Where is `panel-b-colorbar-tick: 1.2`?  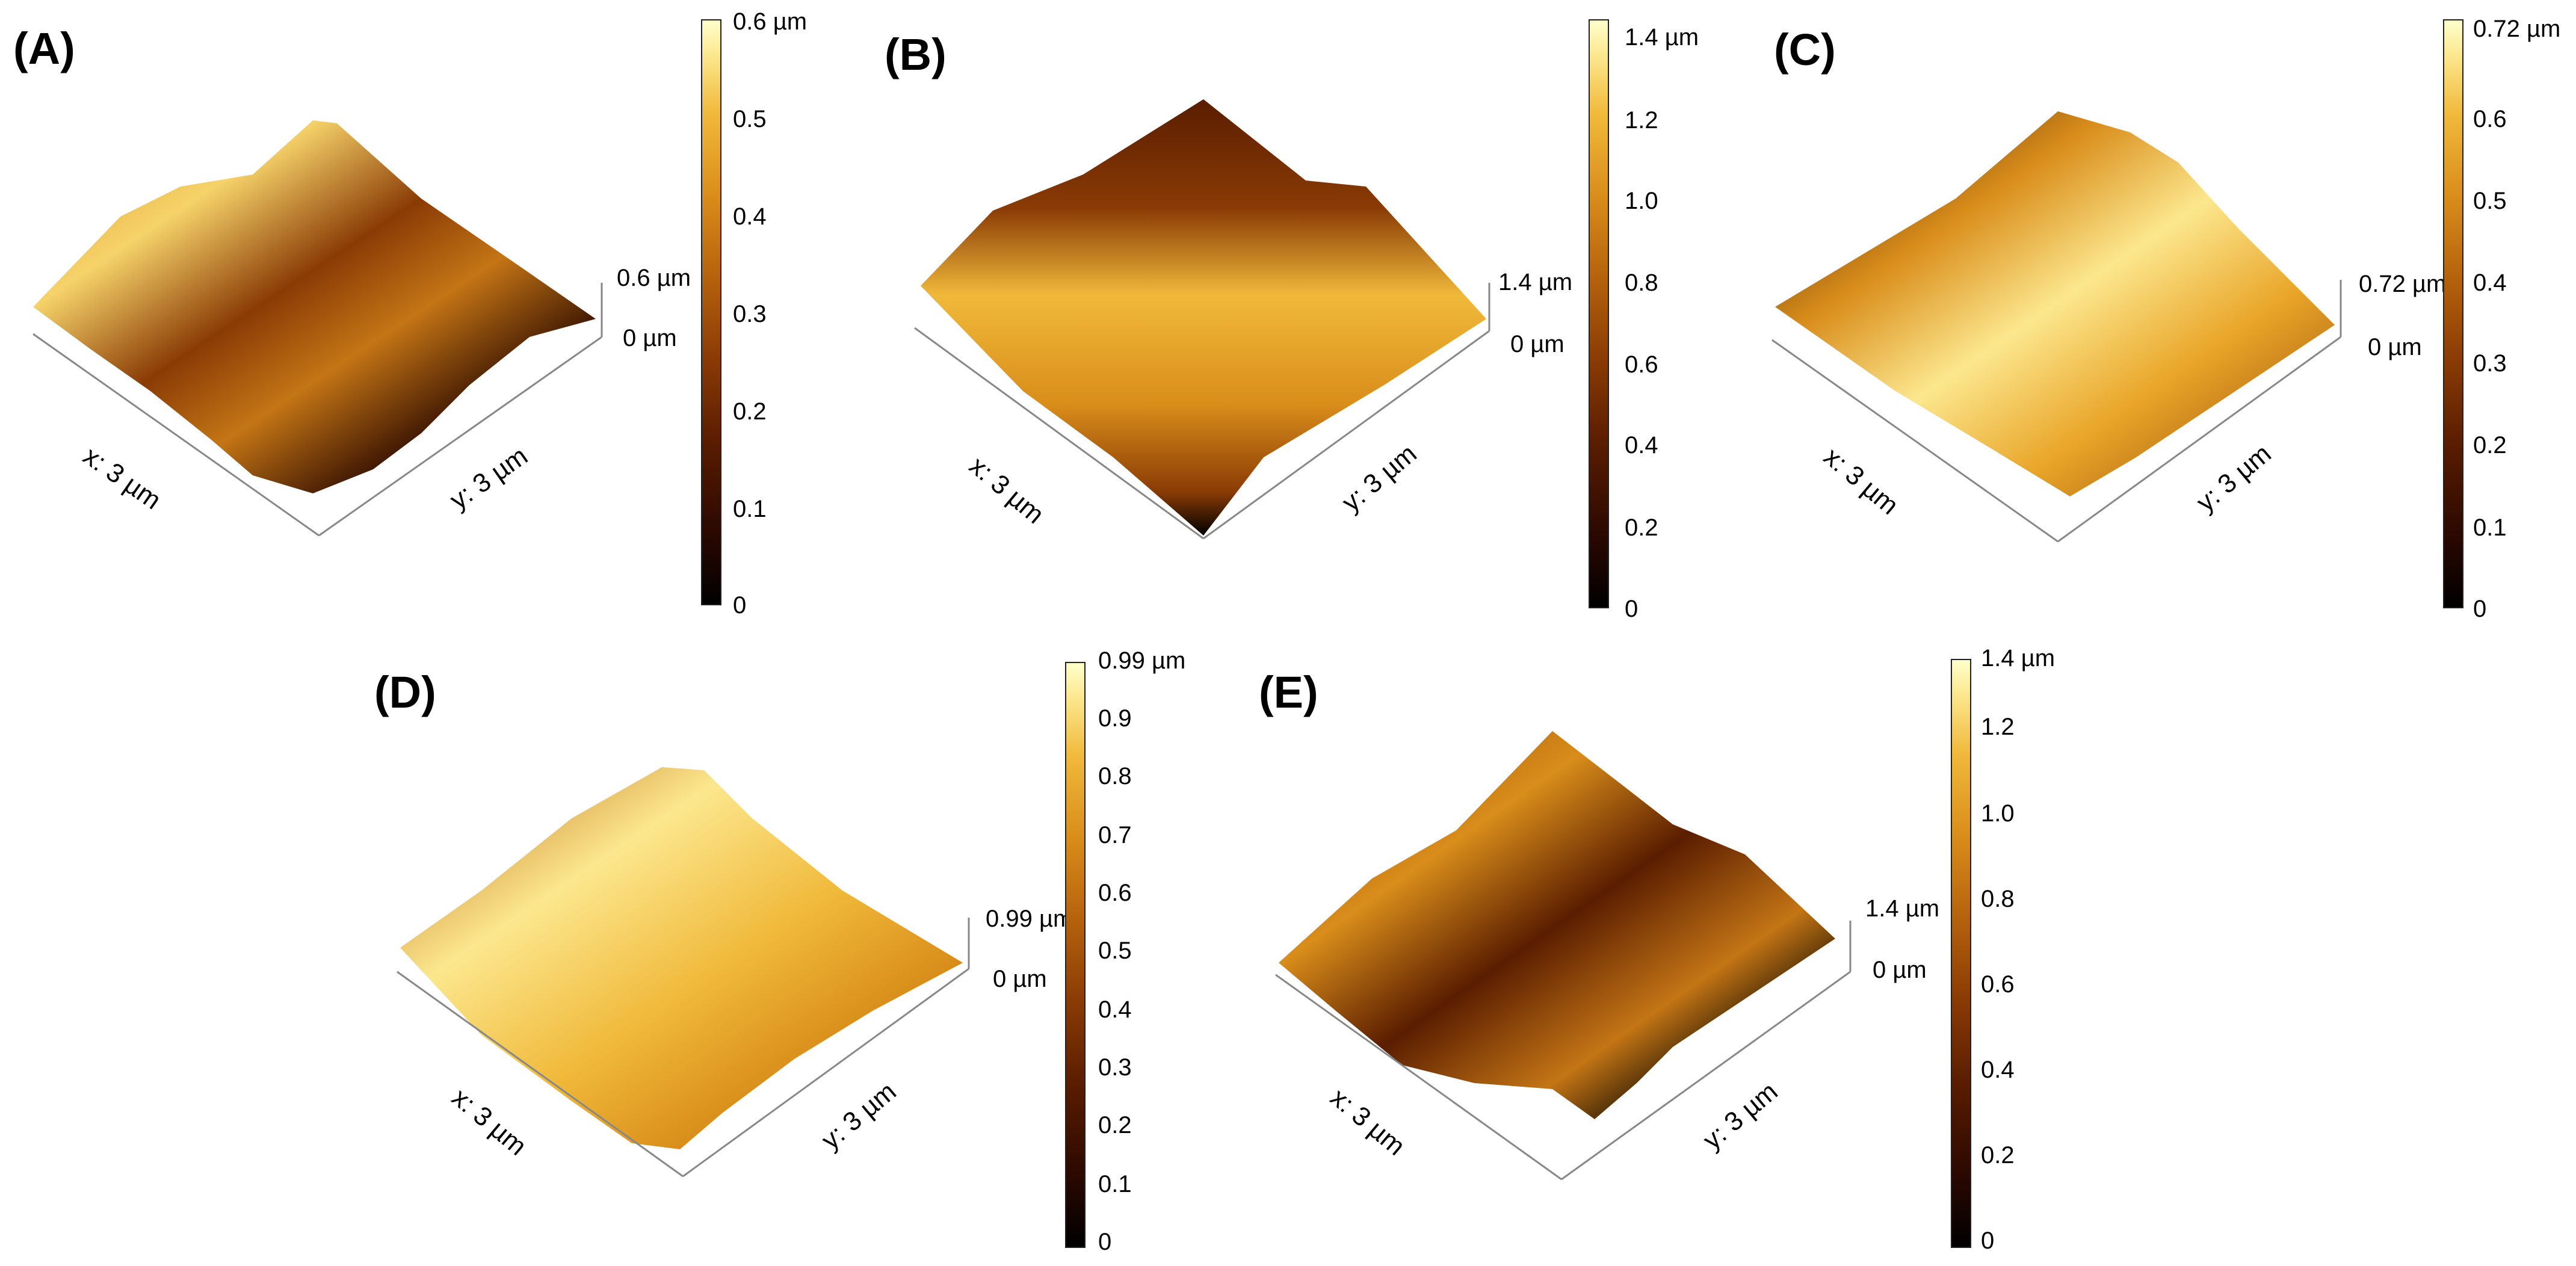 panel-b-colorbar-tick: 1.2 is located at coordinates (1641, 120).